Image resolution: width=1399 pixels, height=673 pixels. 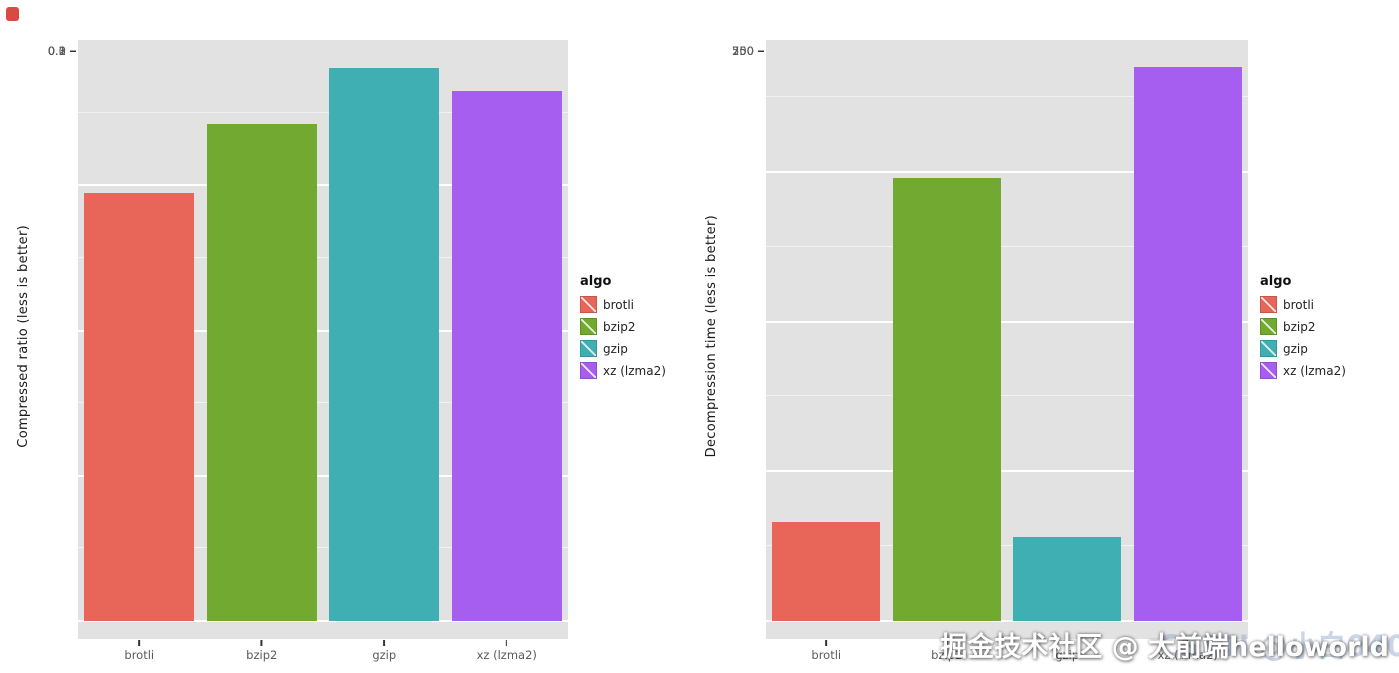 What do you see at coordinates (745, 339) in the screenshot?
I see `y-axis-ticks: 0 250 500 750` at bounding box center [745, 339].